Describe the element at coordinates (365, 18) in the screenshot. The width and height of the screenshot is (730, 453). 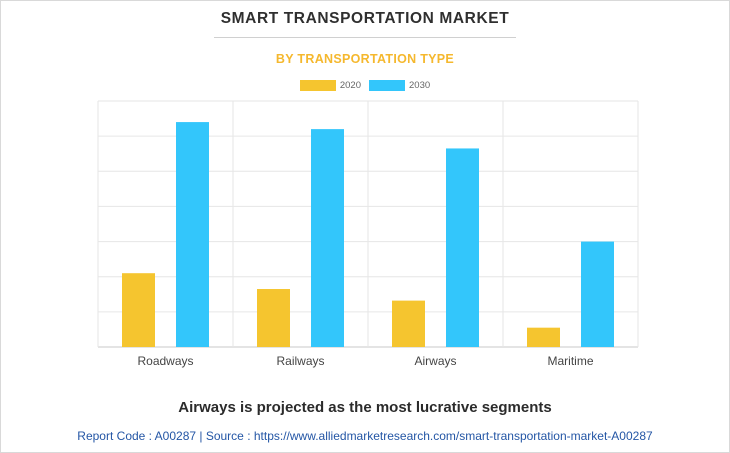
I see `chart-title: SMART TRANSPORTATION MARKET` at that location.